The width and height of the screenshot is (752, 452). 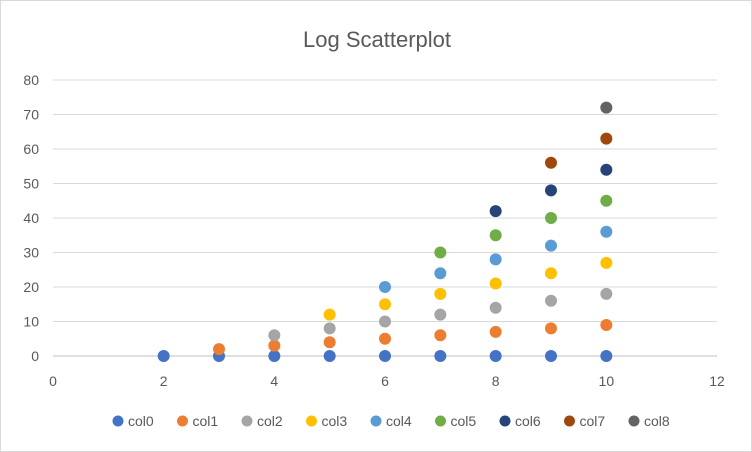 What do you see at coordinates (377, 39) in the screenshot?
I see `chart-title: Log Scatterplot` at bounding box center [377, 39].